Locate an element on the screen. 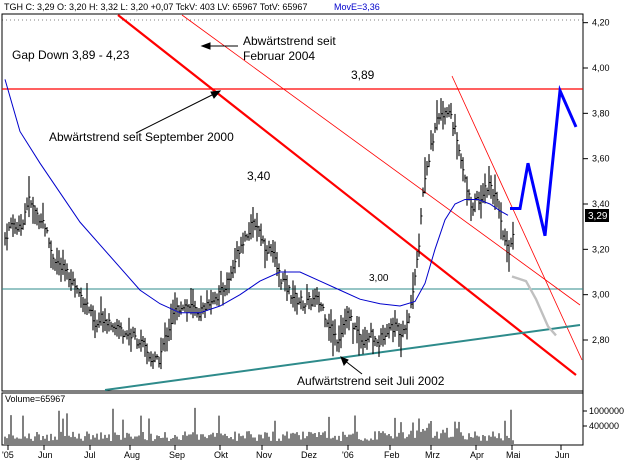 This screenshot has height=462, width=633. x-tick-label: Mrz is located at coordinates (432, 455).